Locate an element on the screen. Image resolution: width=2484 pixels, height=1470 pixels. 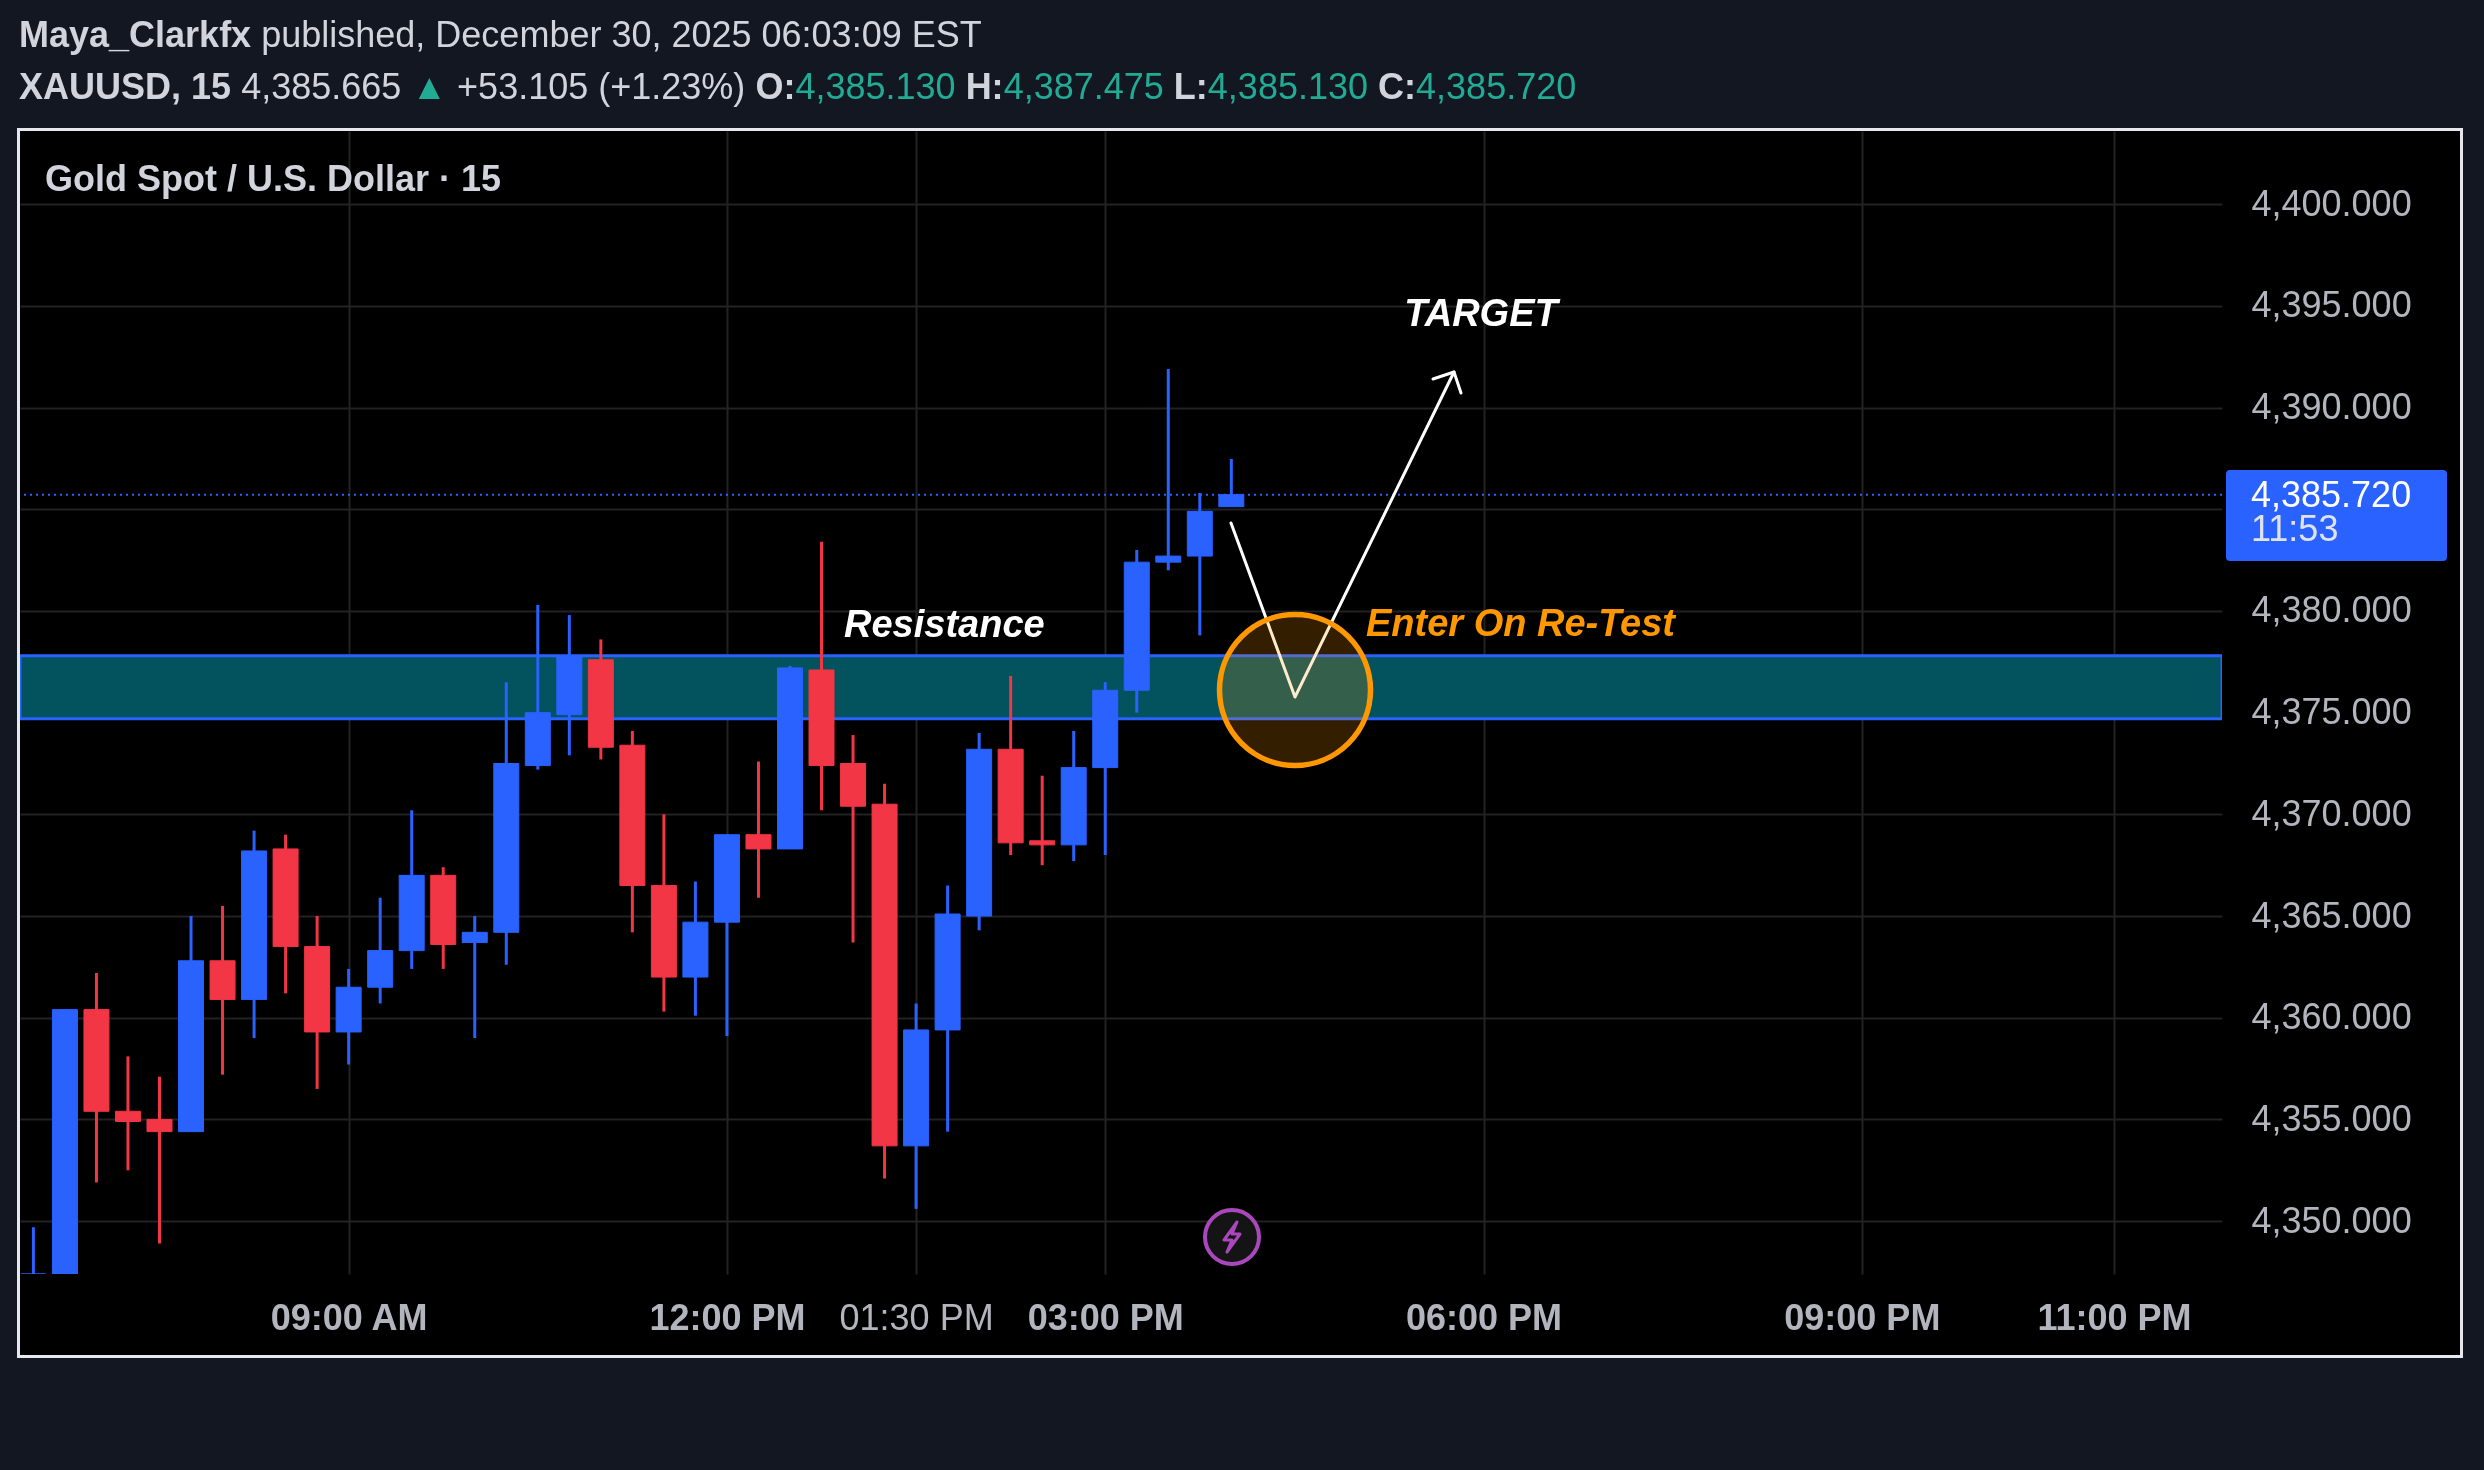
text: O: is located at coordinates (775, 86).